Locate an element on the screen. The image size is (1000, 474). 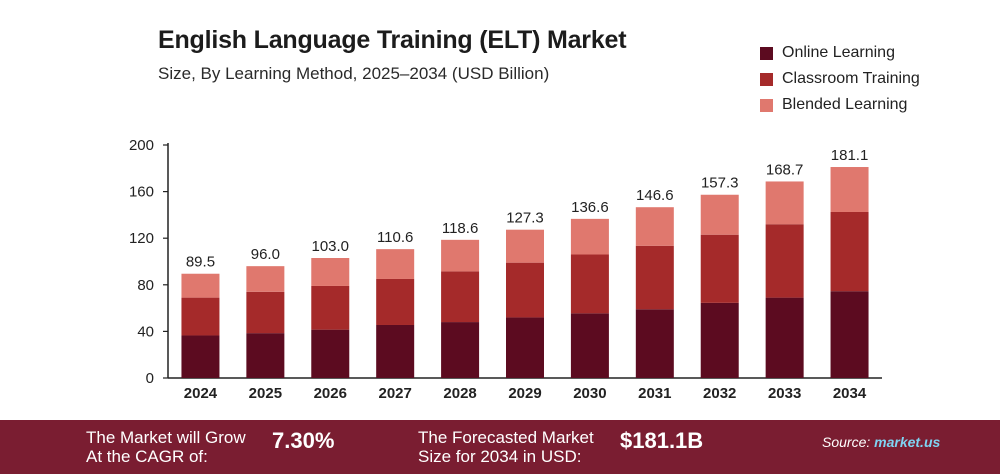
legend-swatch-blended is located at coordinates (766, 105).